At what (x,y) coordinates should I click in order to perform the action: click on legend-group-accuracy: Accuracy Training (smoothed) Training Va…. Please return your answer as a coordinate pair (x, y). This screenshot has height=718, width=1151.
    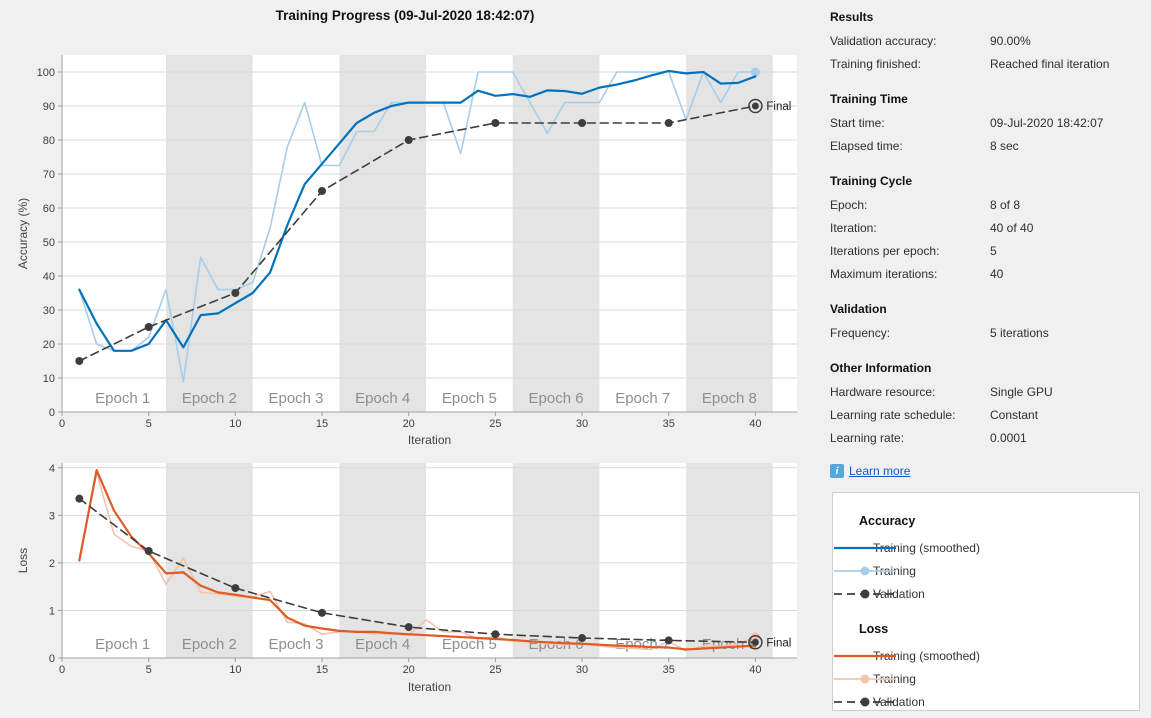
    Looking at the image, I should click on (986, 558).